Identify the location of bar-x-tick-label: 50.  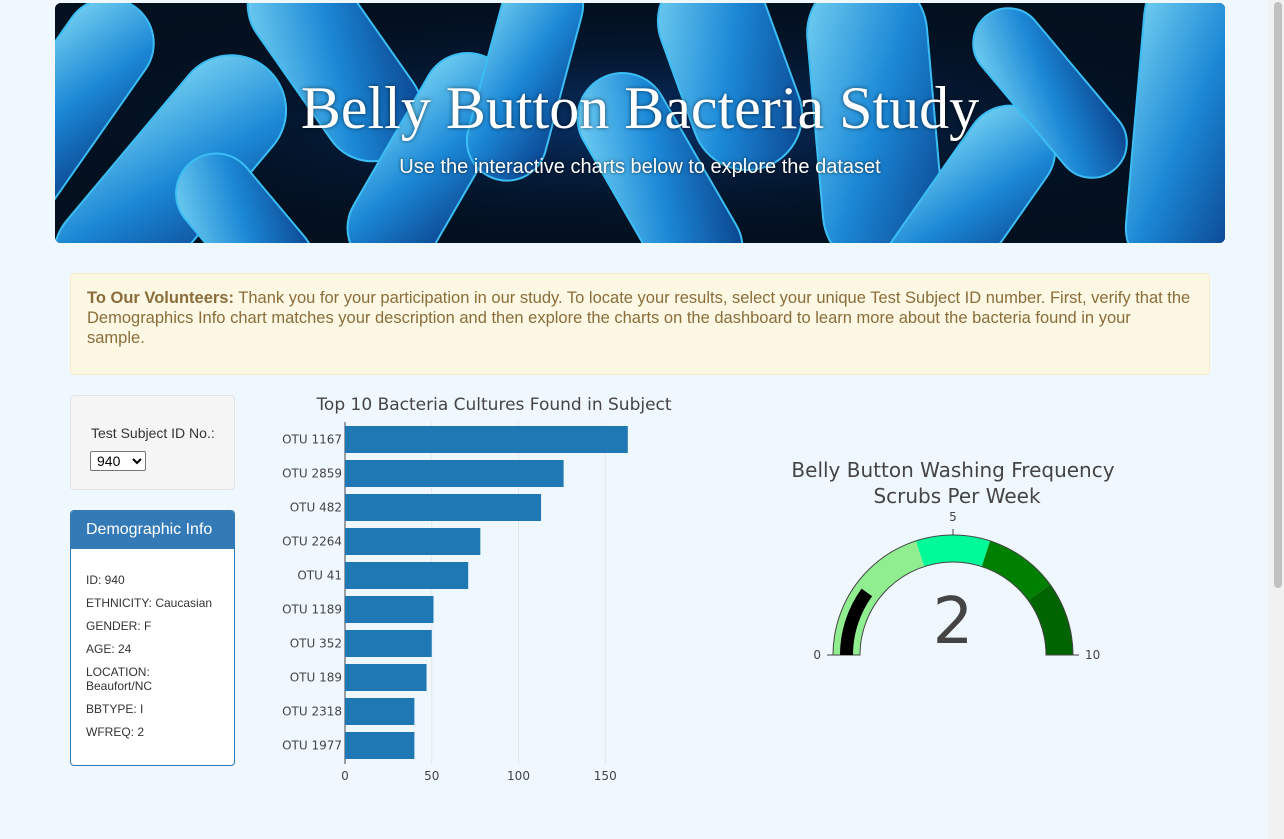
(431, 776).